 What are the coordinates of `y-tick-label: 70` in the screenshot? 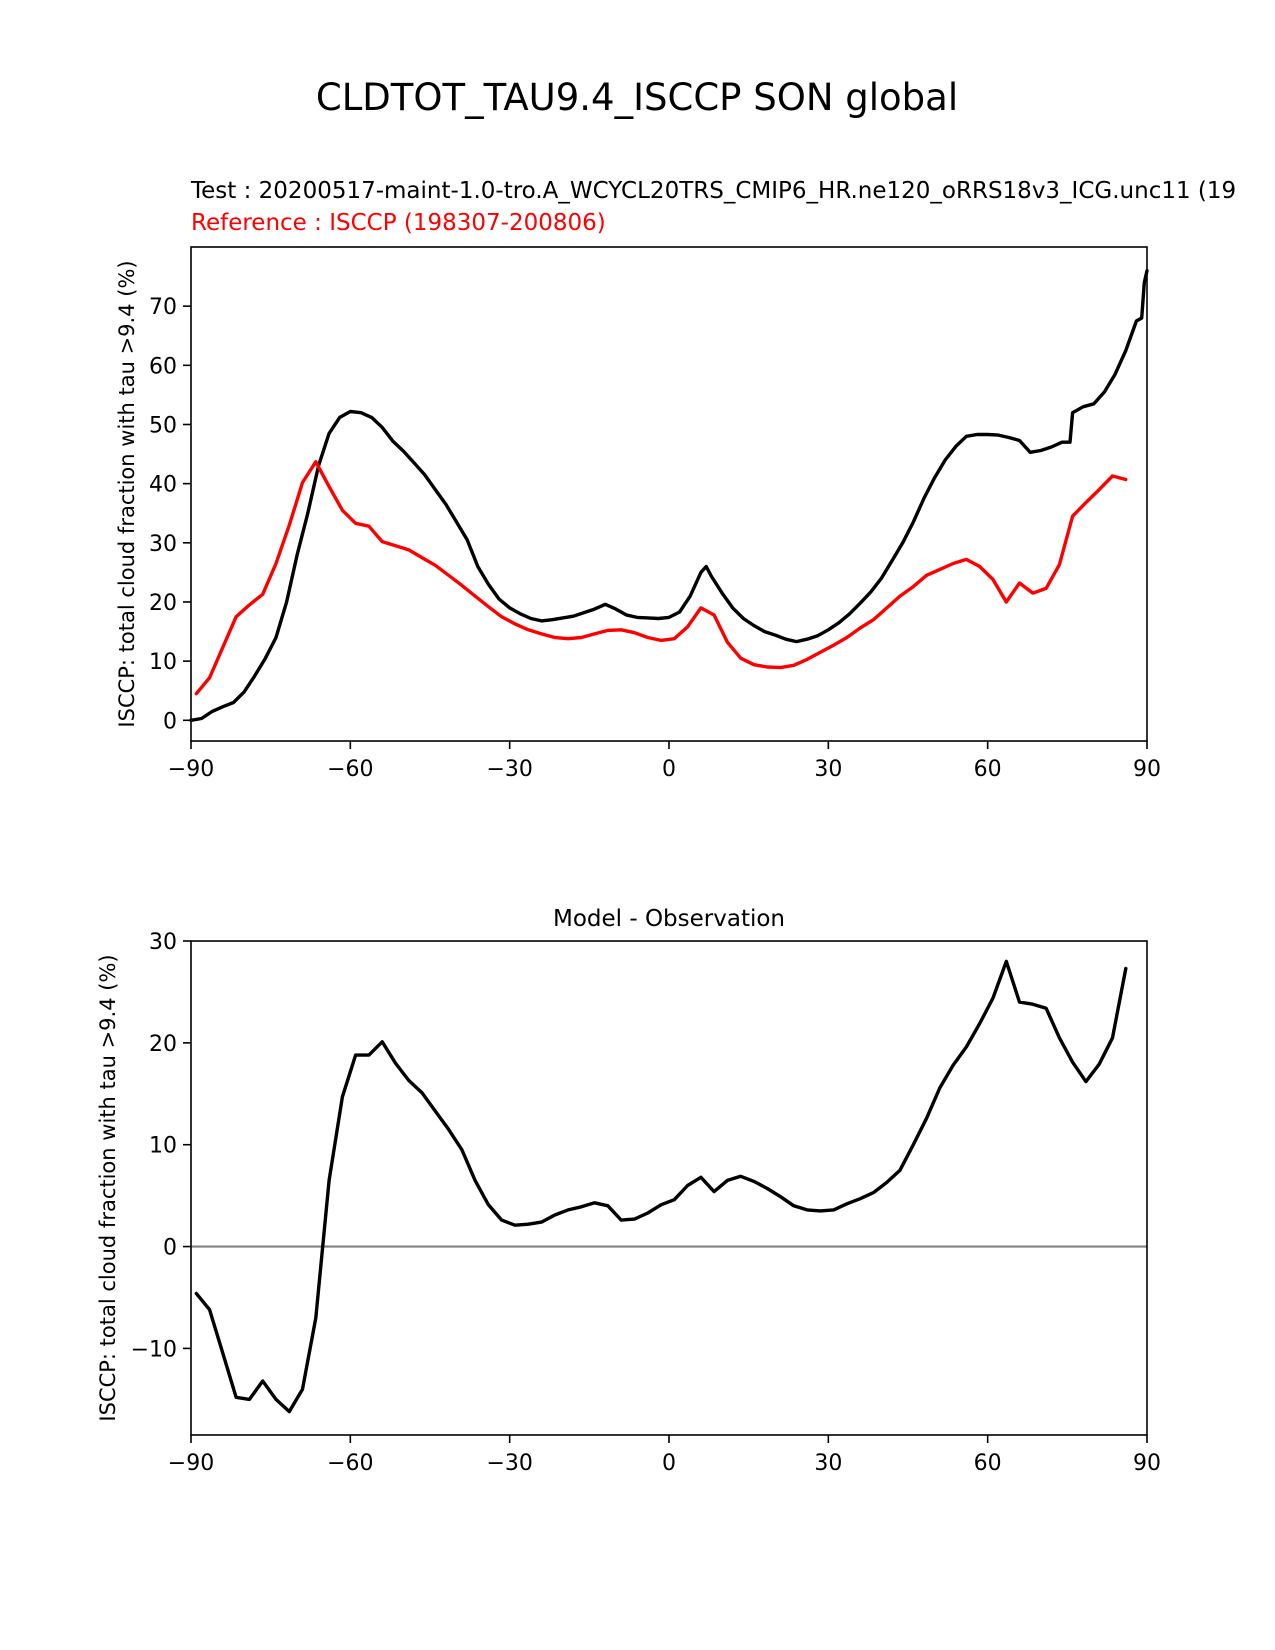 It's located at (163, 307).